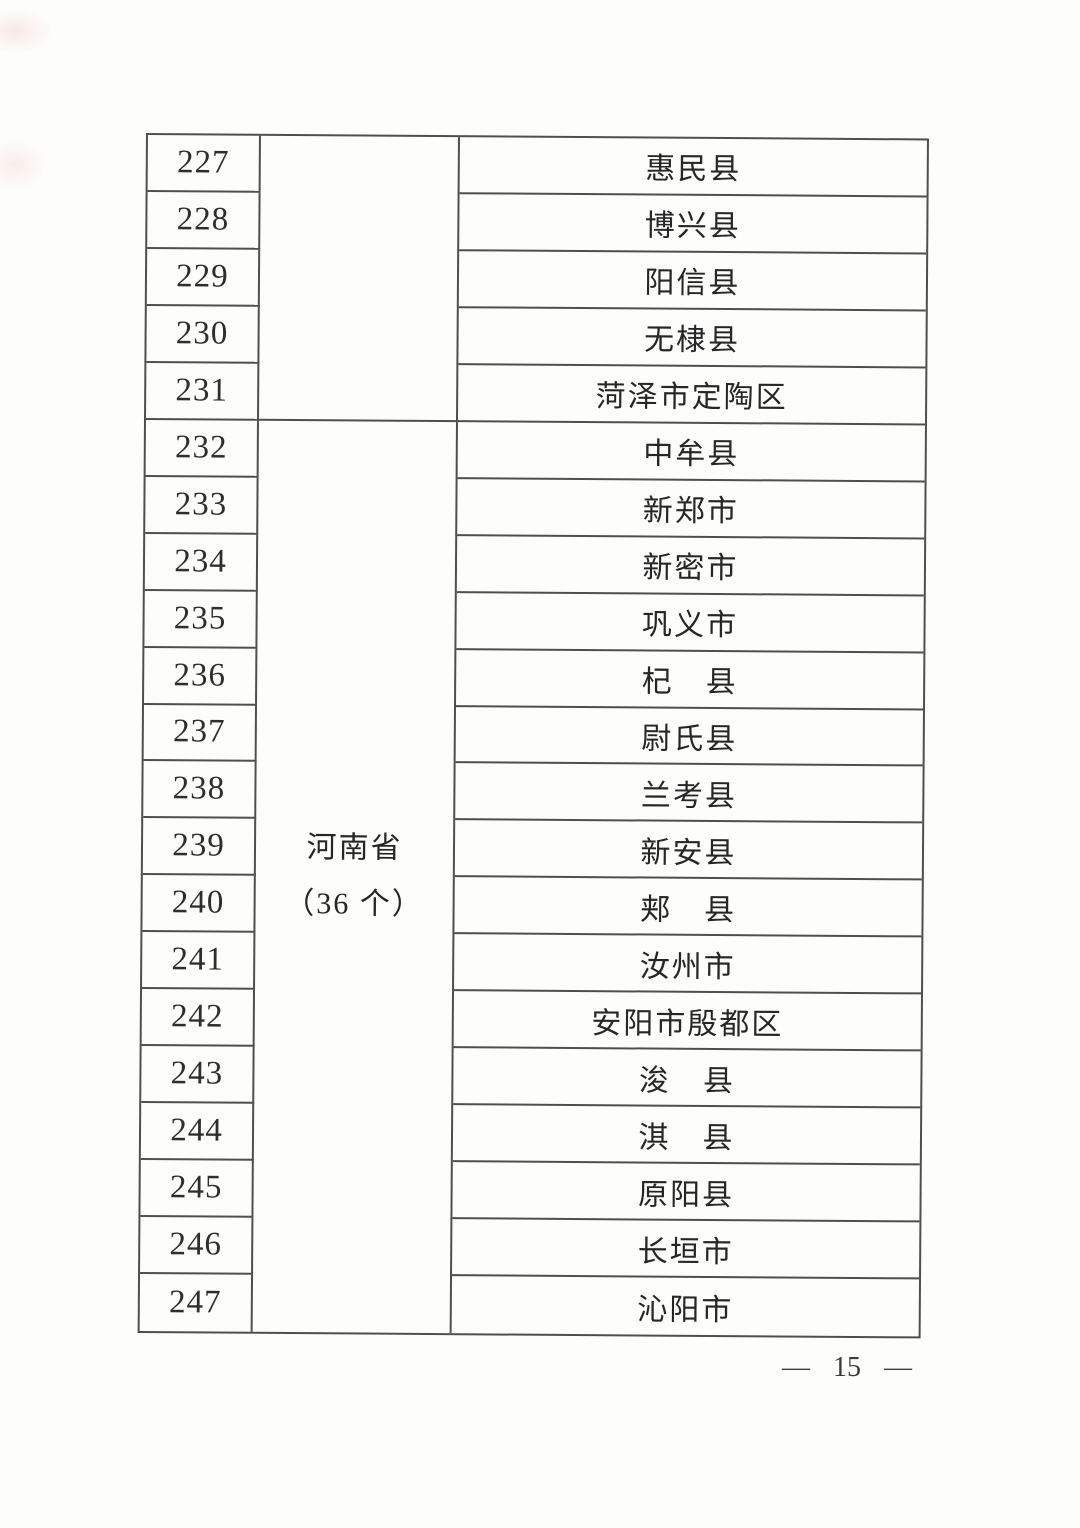 Image resolution: width=1080 pixels, height=1528 pixels. Describe the element at coordinates (688, 850) in the screenshot. I see `county-name: 新安县` at that location.